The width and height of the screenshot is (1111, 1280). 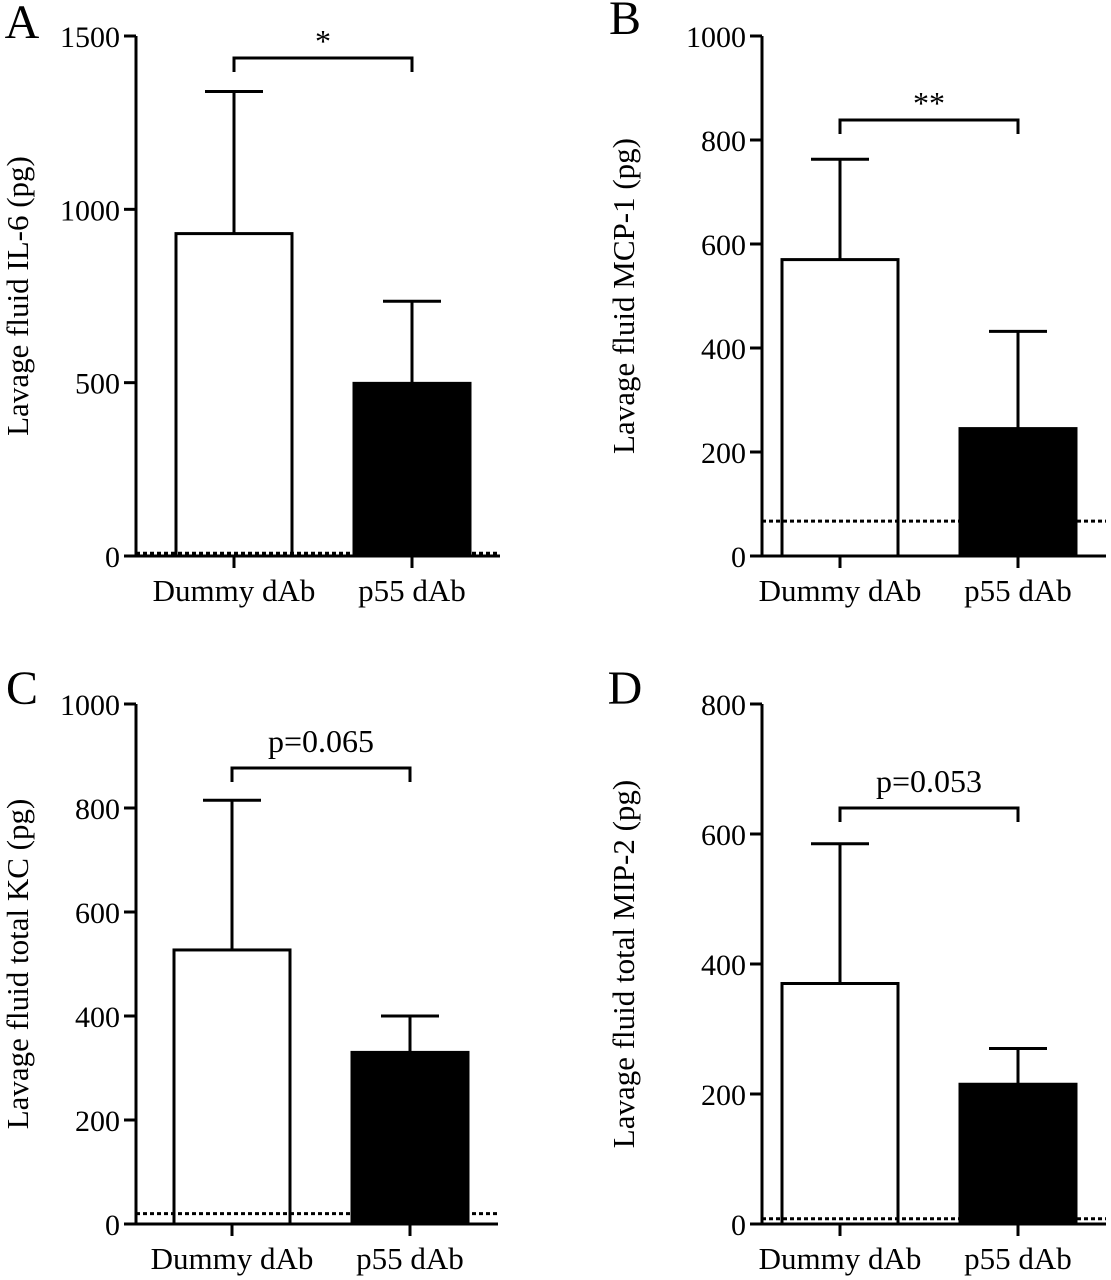 What do you see at coordinates (97, 384) in the screenshot?
I see `y-tick-label: 500` at bounding box center [97, 384].